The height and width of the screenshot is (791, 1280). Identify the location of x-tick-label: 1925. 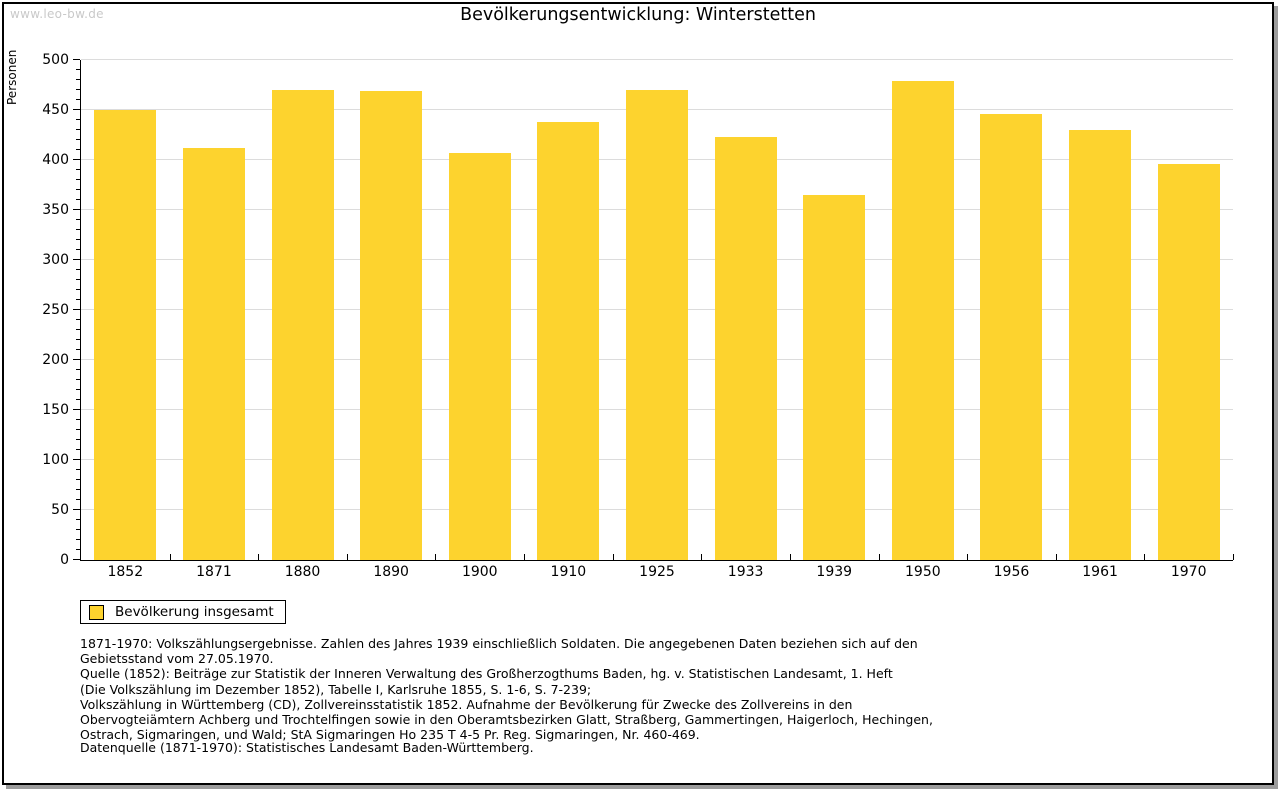
(657, 572).